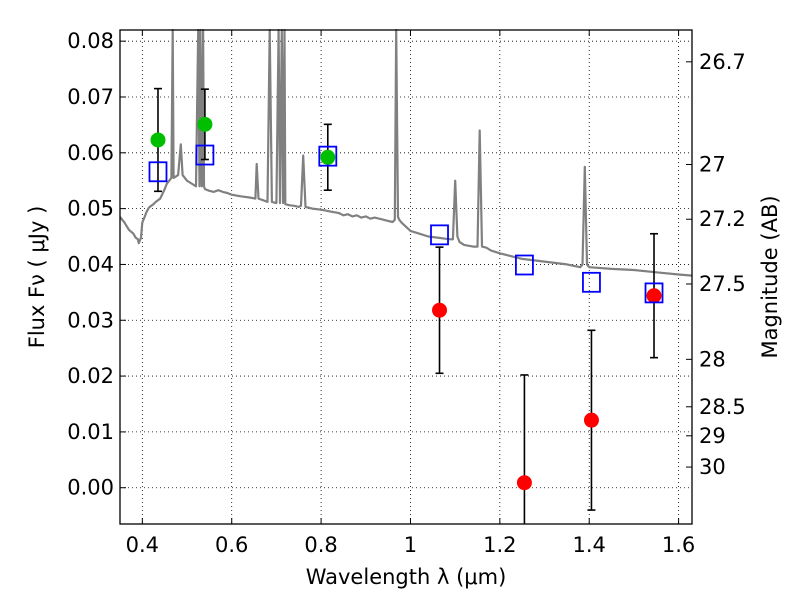 This screenshot has height=600, width=800. I want to click on y-tick-label: 0.07, so click(90, 97).